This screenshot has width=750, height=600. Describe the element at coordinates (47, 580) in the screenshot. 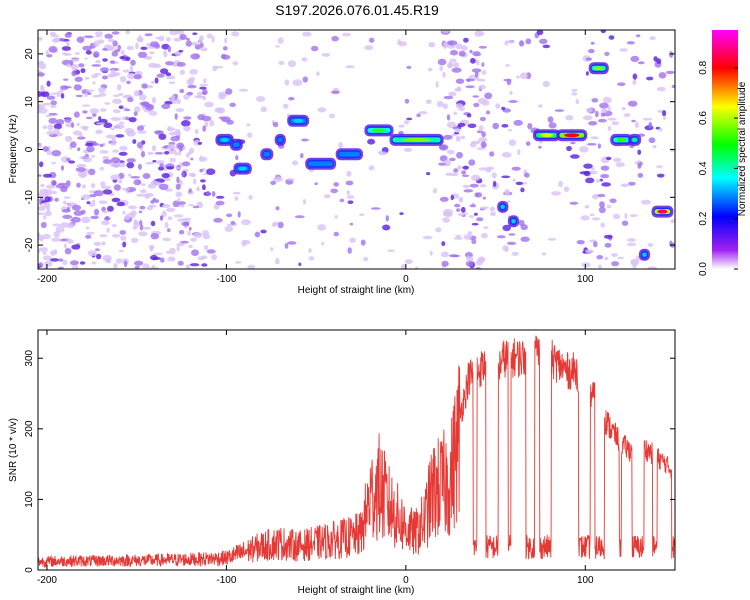

I see `x-tick-label: -200` at that location.